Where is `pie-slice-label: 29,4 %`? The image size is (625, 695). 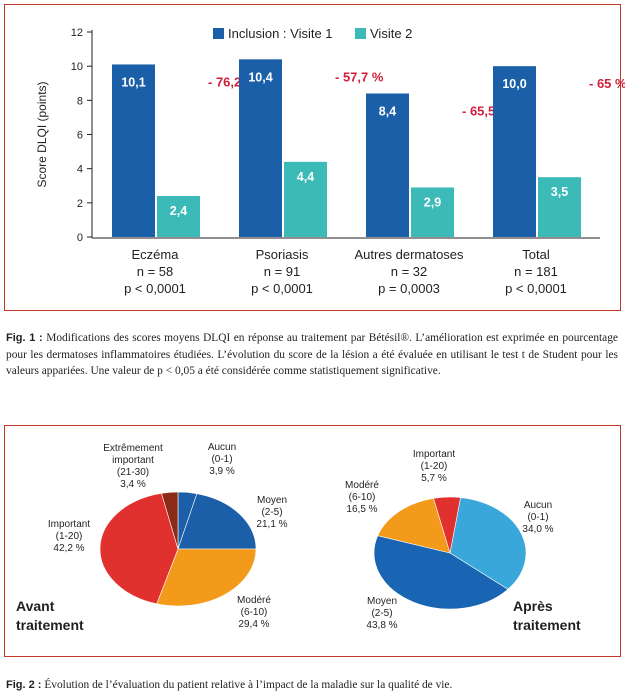
pie-slice-label: 29,4 % is located at coordinates (253, 624).